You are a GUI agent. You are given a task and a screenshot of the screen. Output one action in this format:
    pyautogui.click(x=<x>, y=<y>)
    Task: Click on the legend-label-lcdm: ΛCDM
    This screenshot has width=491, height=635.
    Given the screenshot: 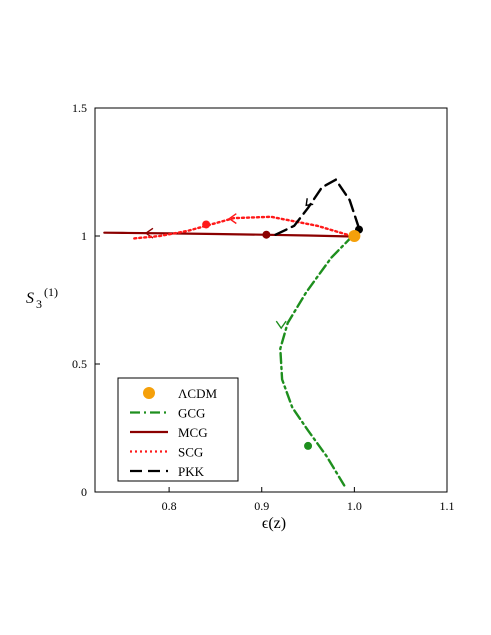 What is the action you would take?
    pyautogui.click(x=197, y=393)
    